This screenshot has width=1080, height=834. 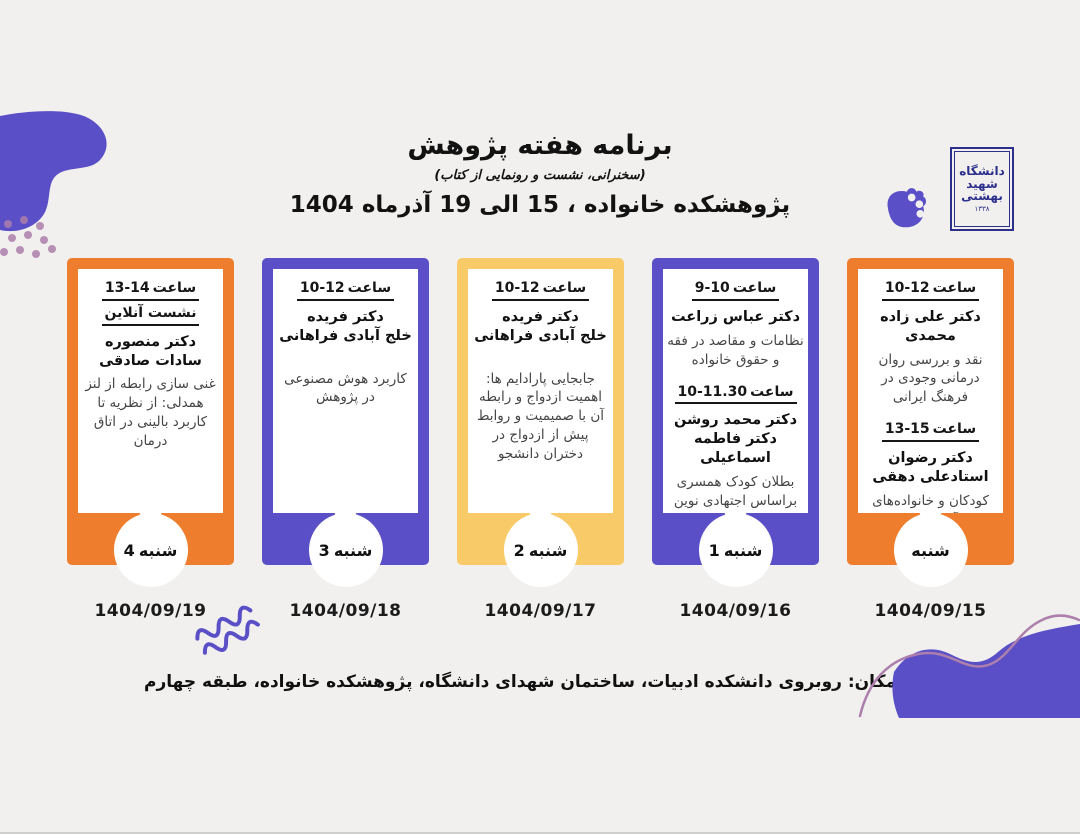 What do you see at coordinates (28, 237) in the screenshot?
I see `dots-decoration` at bounding box center [28, 237].